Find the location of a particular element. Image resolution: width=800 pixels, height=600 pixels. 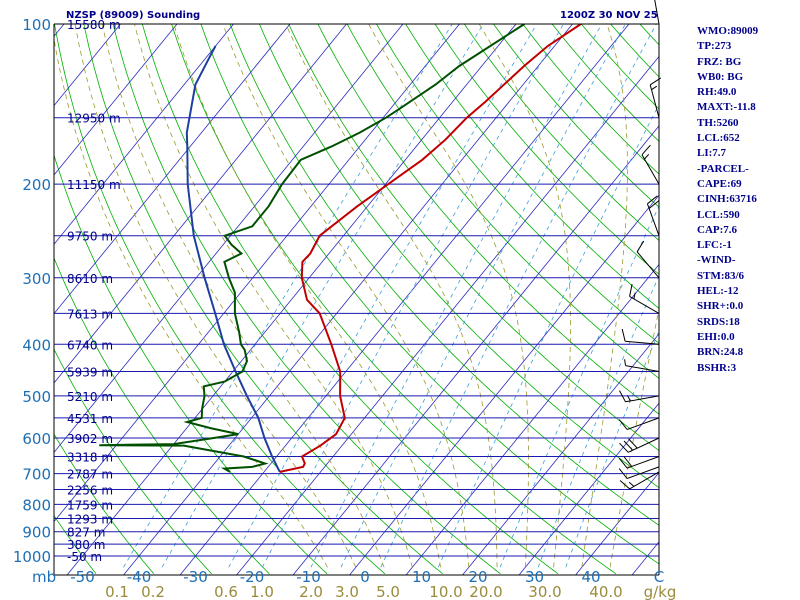

temperature-tick-label: 40 is located at coordinates (590, 577).